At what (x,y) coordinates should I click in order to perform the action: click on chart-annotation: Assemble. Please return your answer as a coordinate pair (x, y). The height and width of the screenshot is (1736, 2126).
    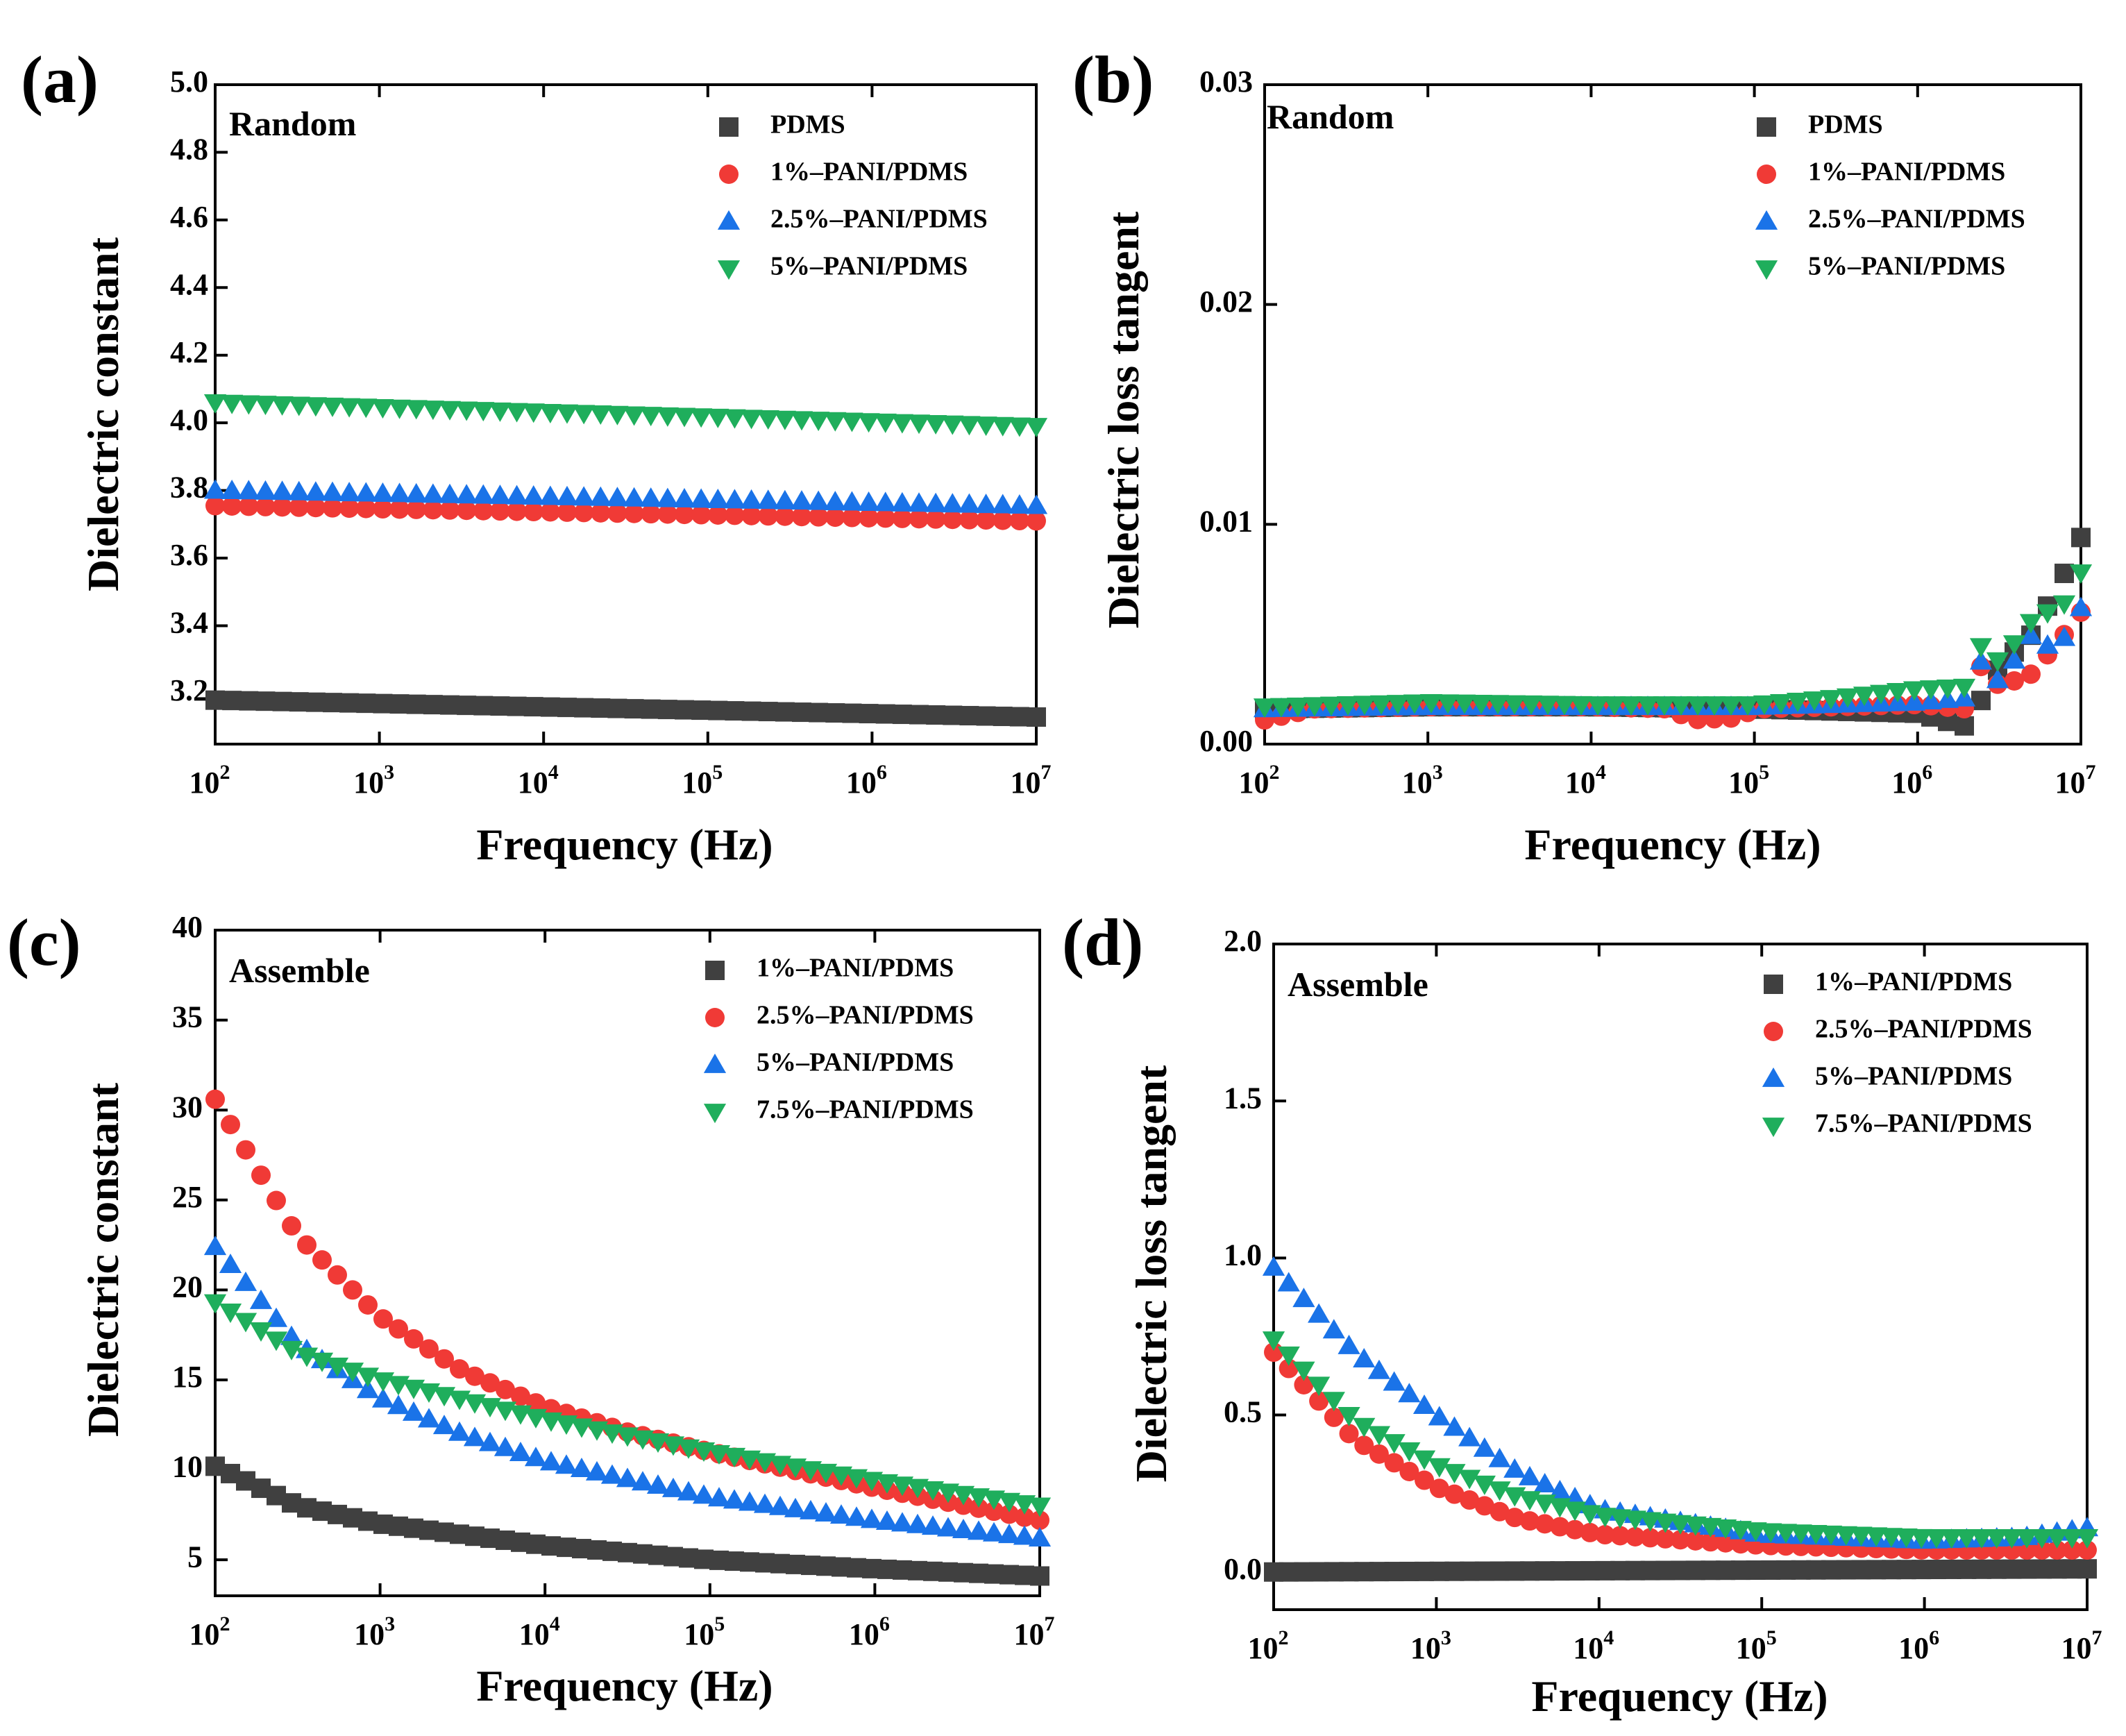
    Looking at the image, I should click on (1358, 984).